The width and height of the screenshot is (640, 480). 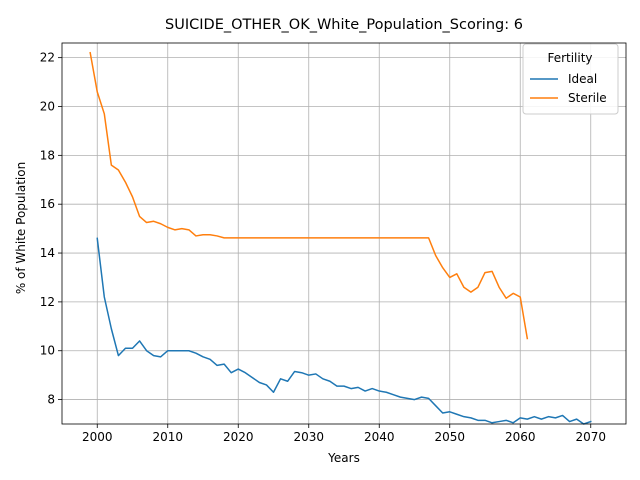 I want to click on x-tick-label: 2000, so click(x=97, y=437).